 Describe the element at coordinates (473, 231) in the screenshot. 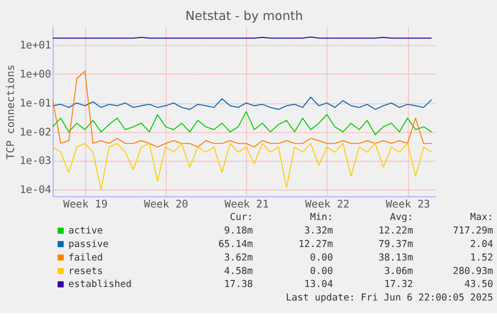

I see `text: 717.29m` at that location.